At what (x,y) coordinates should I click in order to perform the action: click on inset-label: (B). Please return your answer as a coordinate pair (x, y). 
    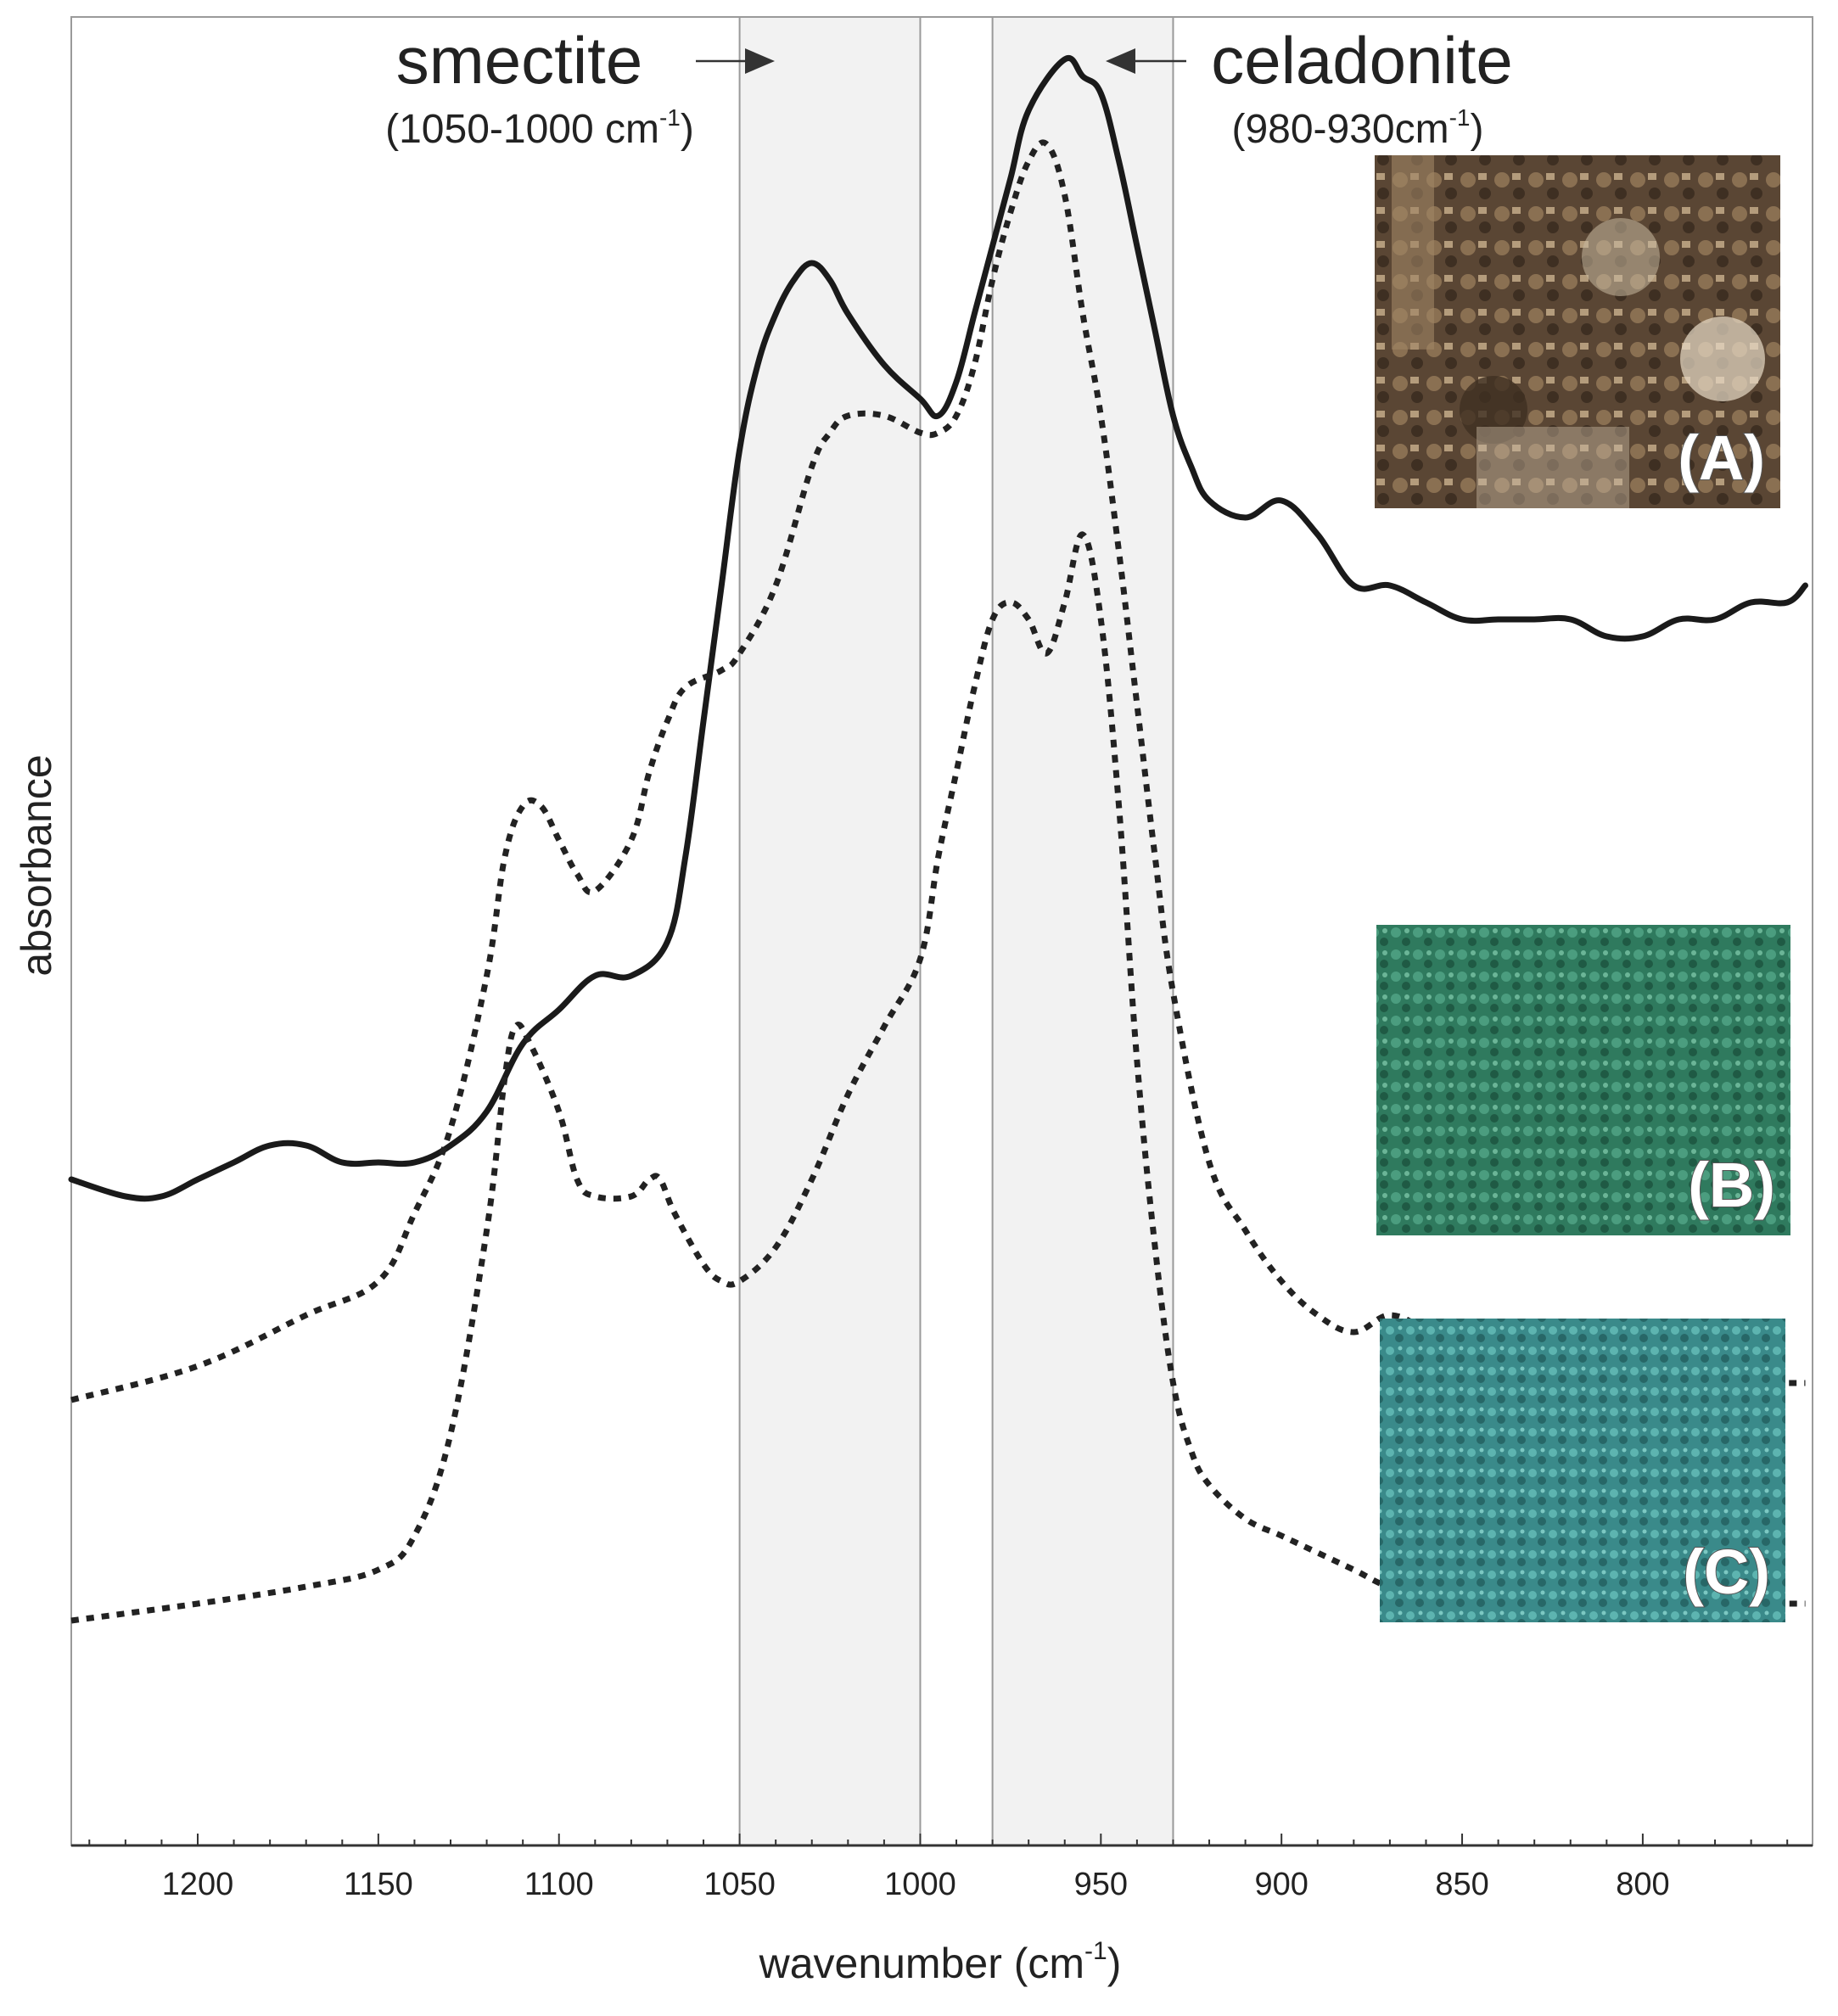
    Looking at the image, I should click on (1732, 1185).